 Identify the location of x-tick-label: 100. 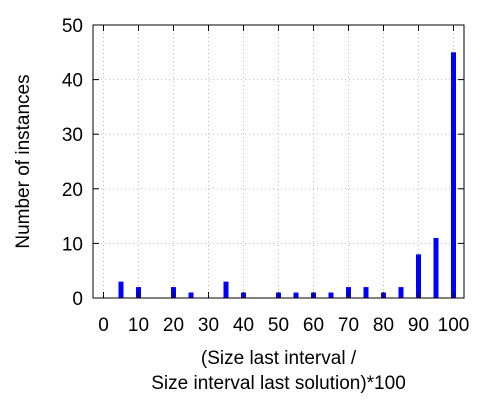
(454, 325).